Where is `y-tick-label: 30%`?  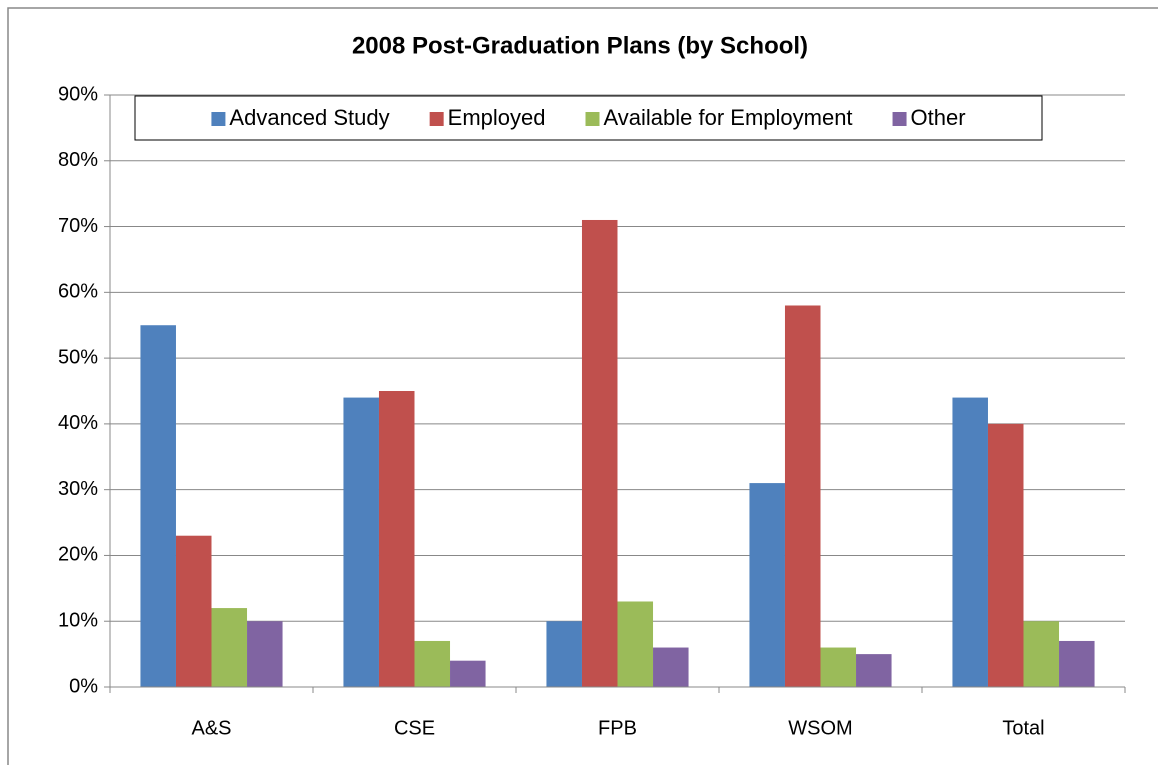
y-tick-label: 30% is located at coordinates (78, 489).